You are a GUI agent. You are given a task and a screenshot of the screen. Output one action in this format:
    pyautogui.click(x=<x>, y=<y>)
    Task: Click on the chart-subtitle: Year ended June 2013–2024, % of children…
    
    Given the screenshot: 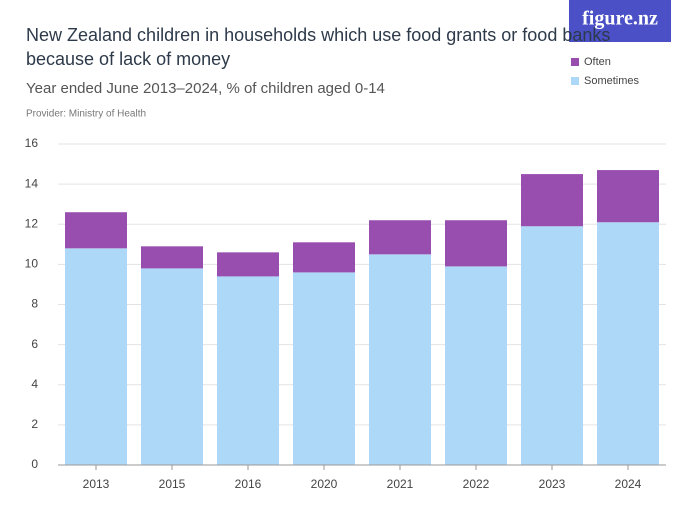 What is the action you would take?
    pyautogui.click(x=205, y=88)
    